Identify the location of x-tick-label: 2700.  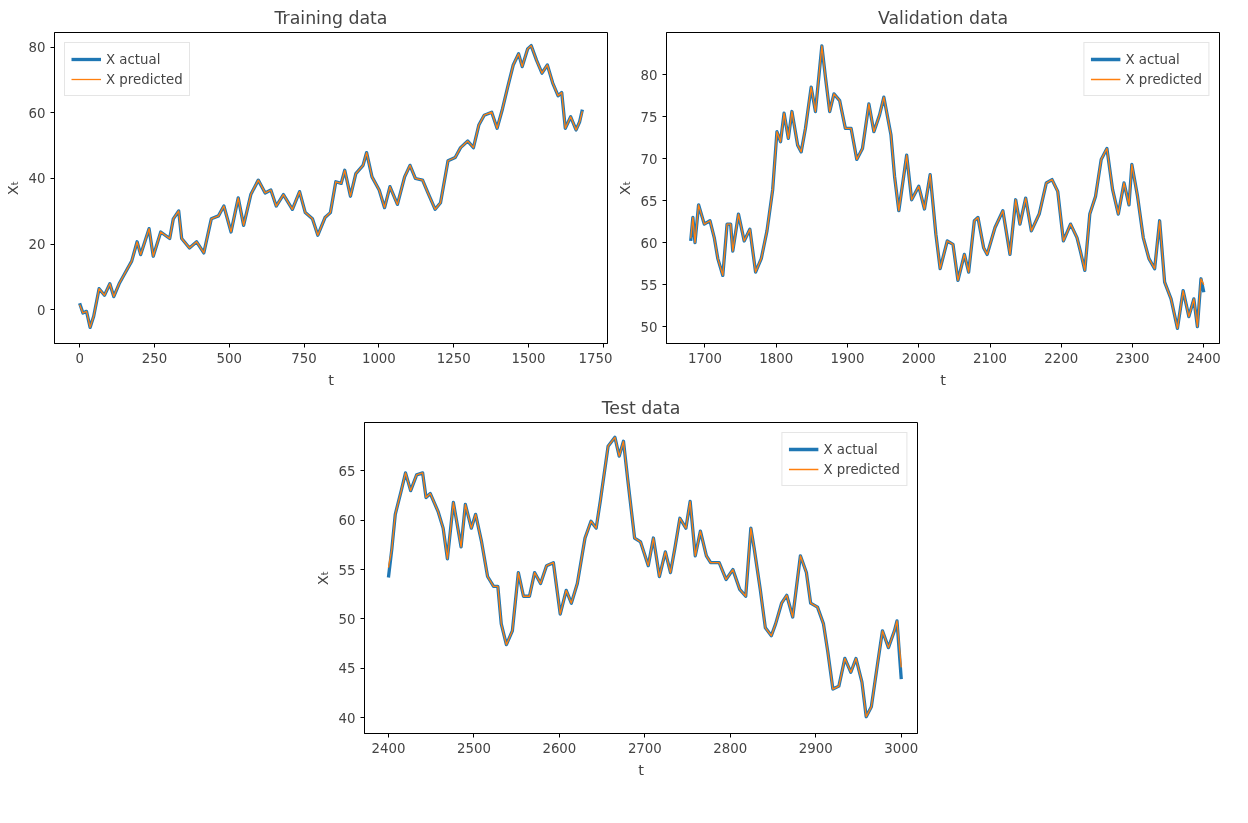
(644, 748).